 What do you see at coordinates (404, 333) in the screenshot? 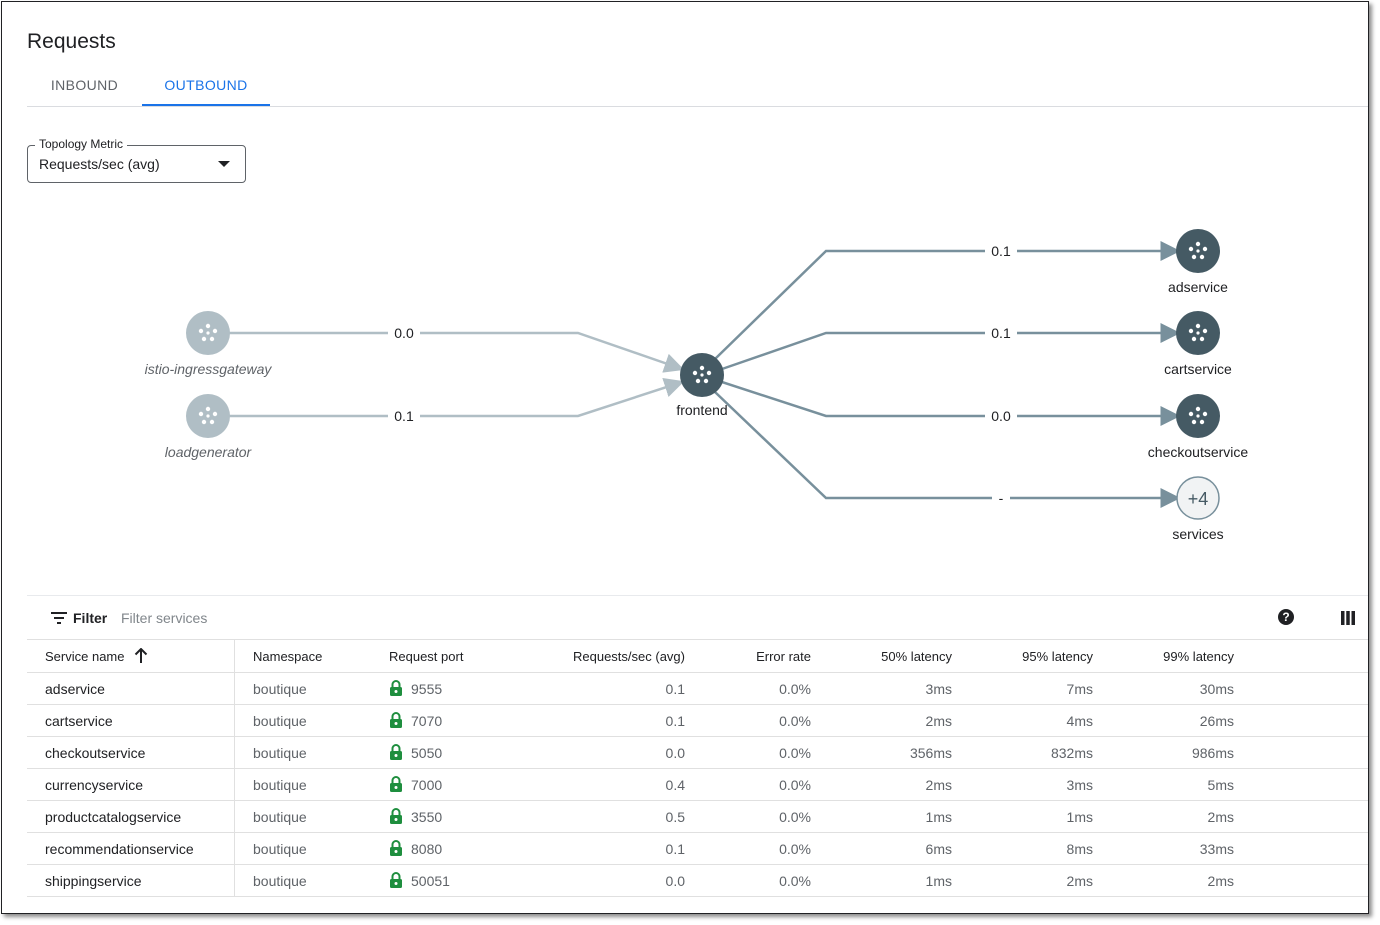
I see `edge-label-istio-ingressgateway: 0.0` at bounding box center [404, 333].